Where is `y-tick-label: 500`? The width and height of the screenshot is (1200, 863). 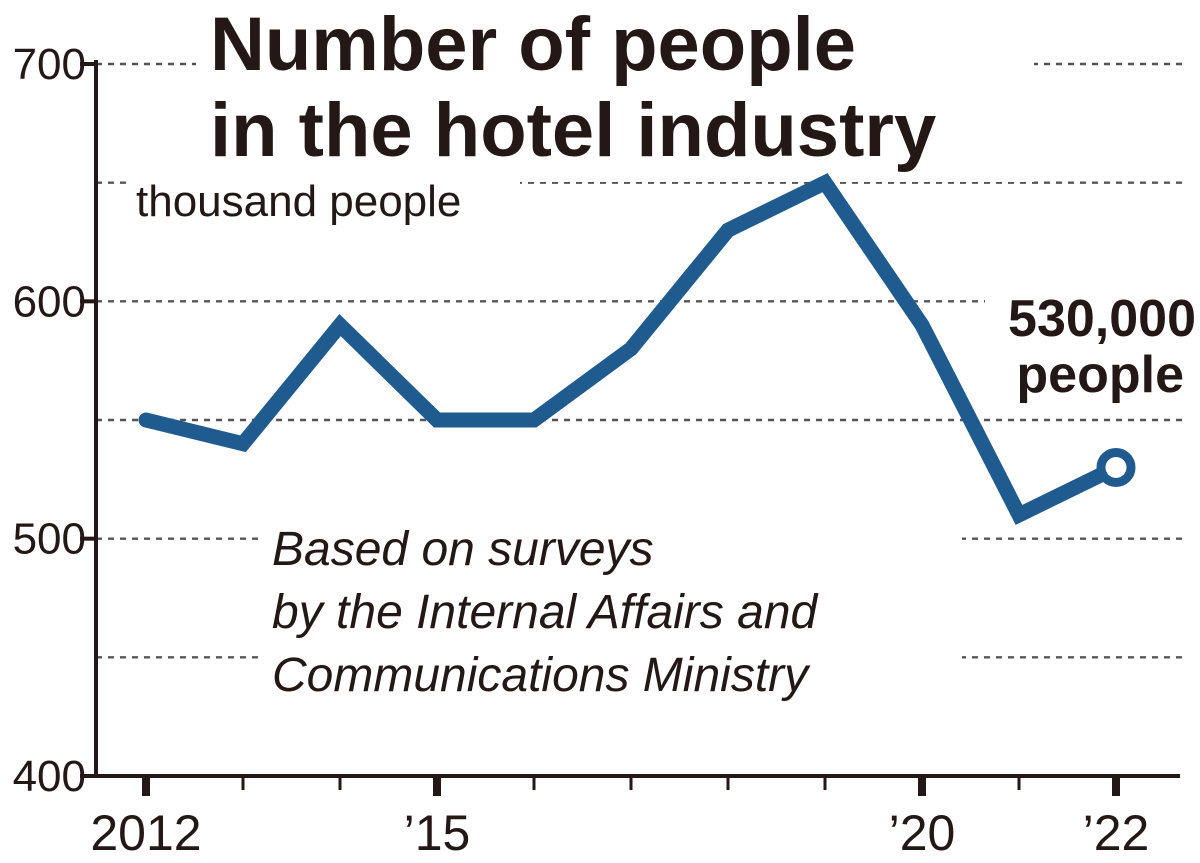
y-tick-label: 500 is located at coordinates (49, 539).